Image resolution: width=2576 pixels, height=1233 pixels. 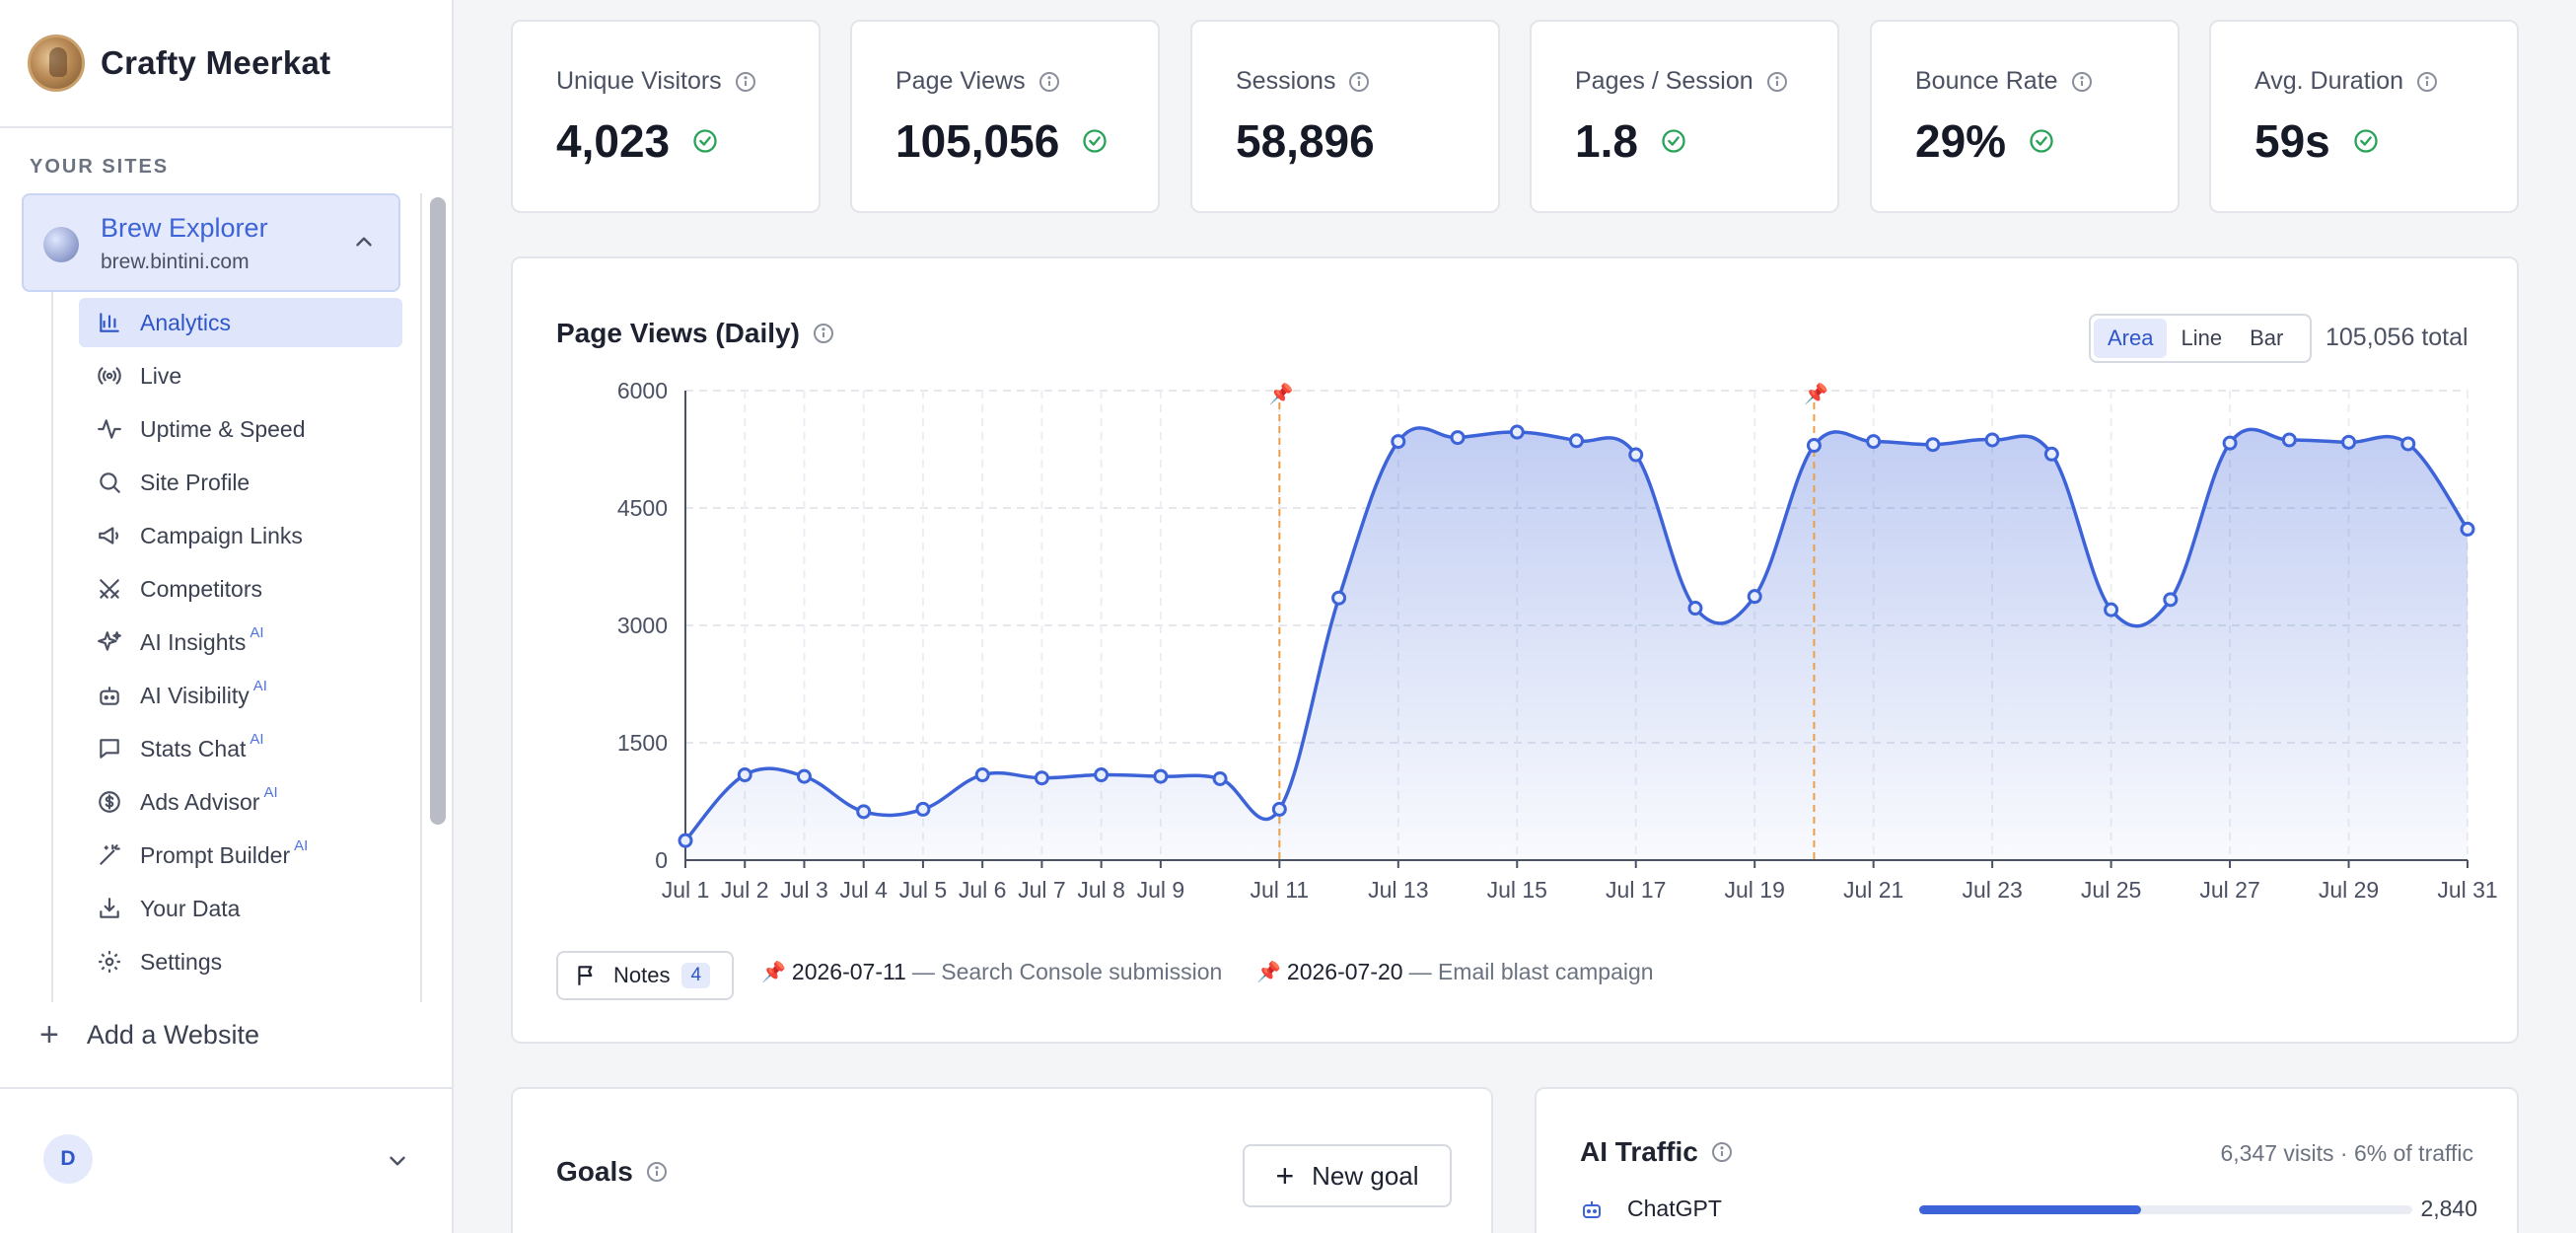 I want to click on stat-label: Avg. Duration, so click(x=2329, y=81).